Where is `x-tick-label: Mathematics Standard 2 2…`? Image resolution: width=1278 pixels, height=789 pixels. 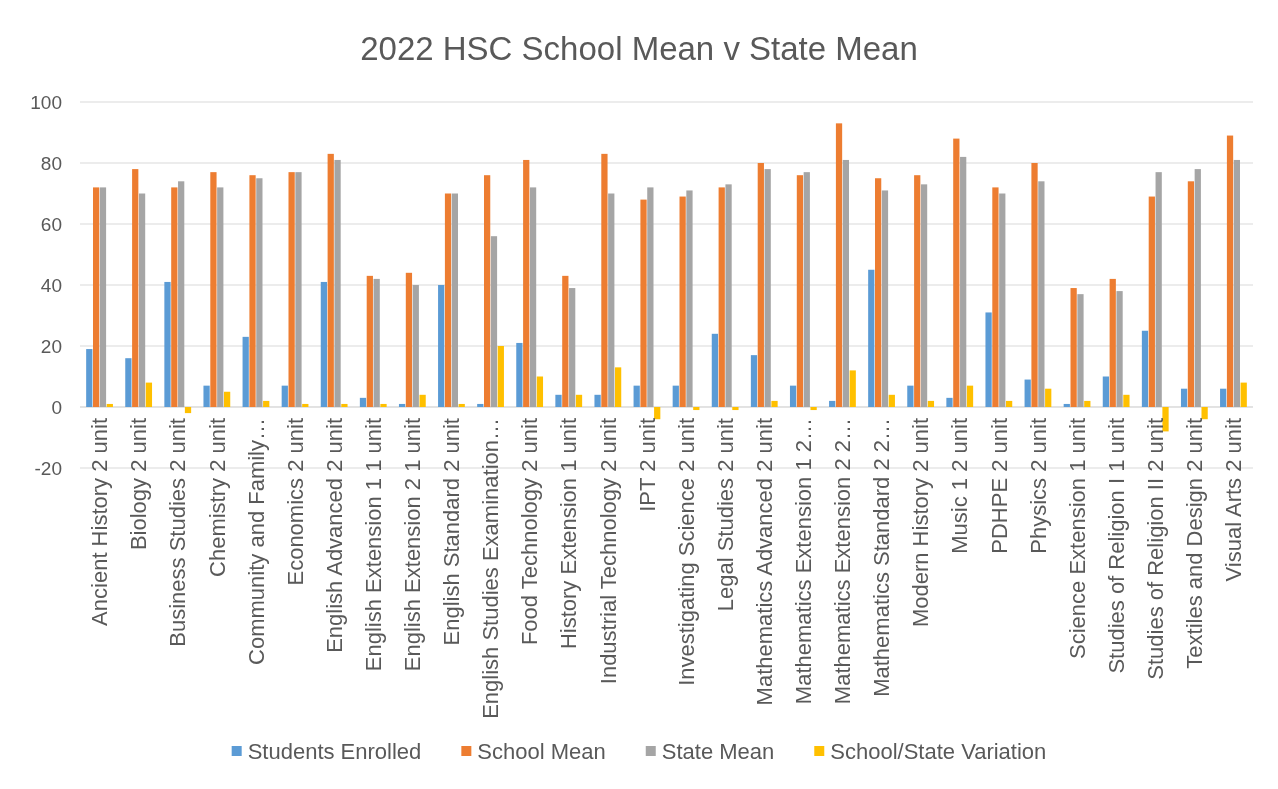
x-tick-label: Mathematics Standard 2 2… is located at coordinates (882, 557).